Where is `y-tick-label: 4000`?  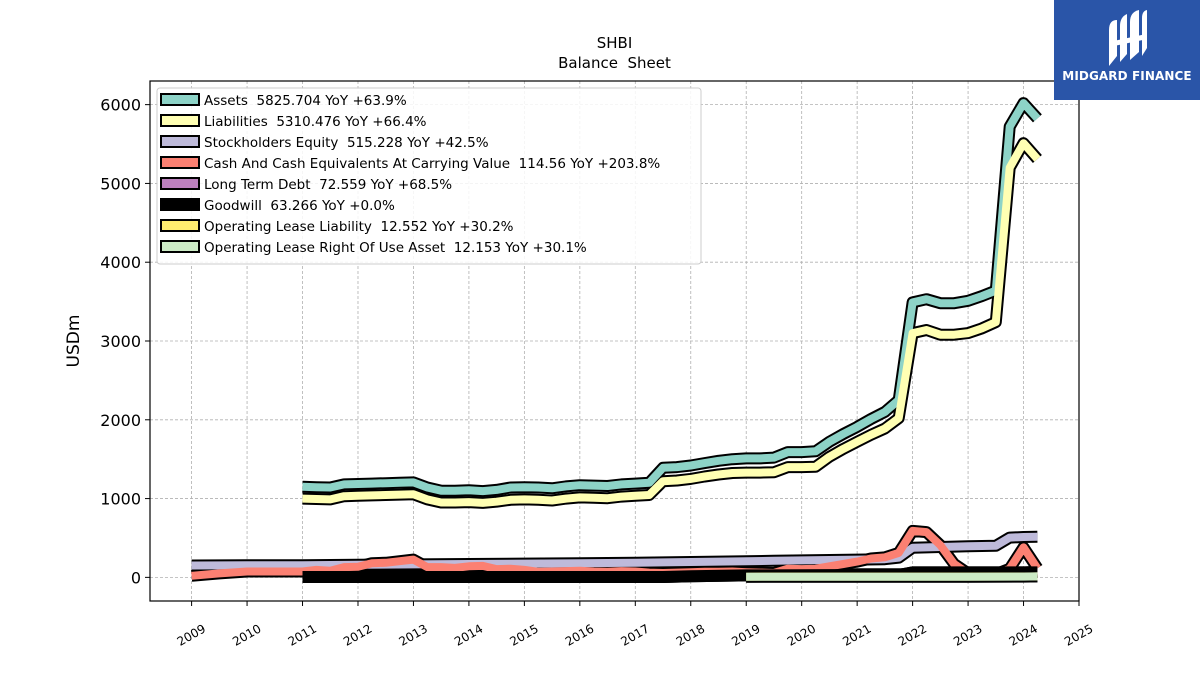
y-tick-label: 4000 is located at coordinates (120, 262).